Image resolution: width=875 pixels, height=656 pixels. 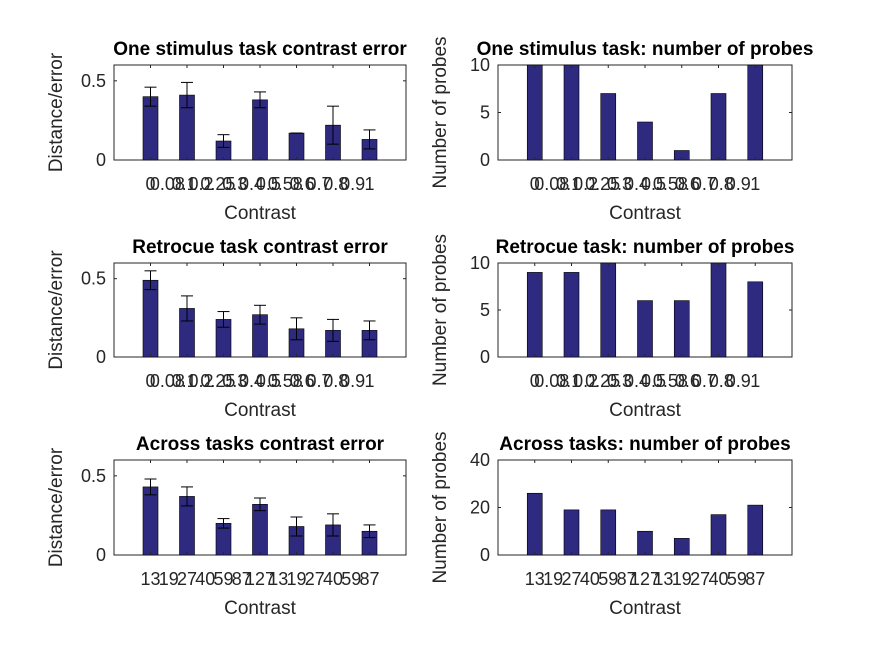 I want to click on x-tick-label: 19, so click(x=553, y=579).